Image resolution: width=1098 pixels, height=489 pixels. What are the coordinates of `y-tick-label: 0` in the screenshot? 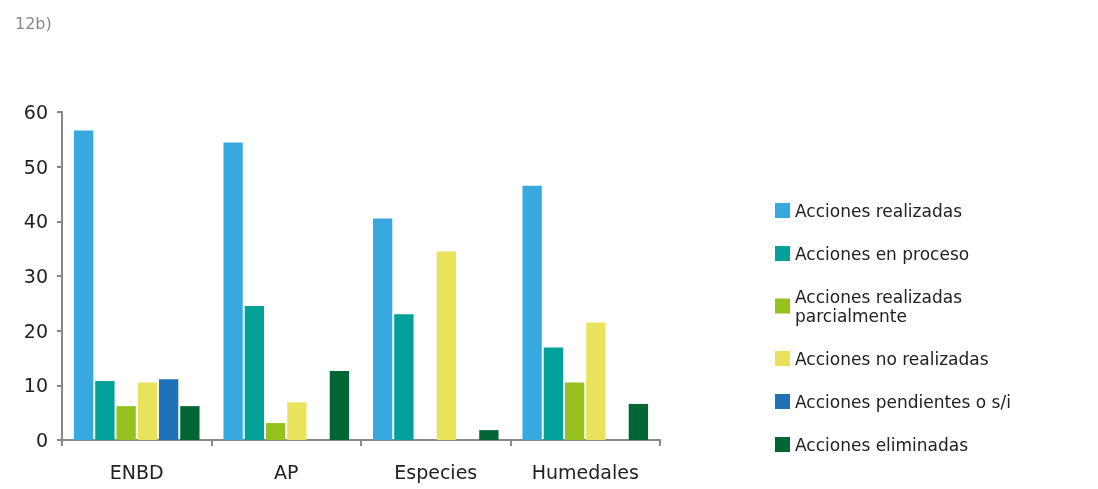 It's located at (41, 440).